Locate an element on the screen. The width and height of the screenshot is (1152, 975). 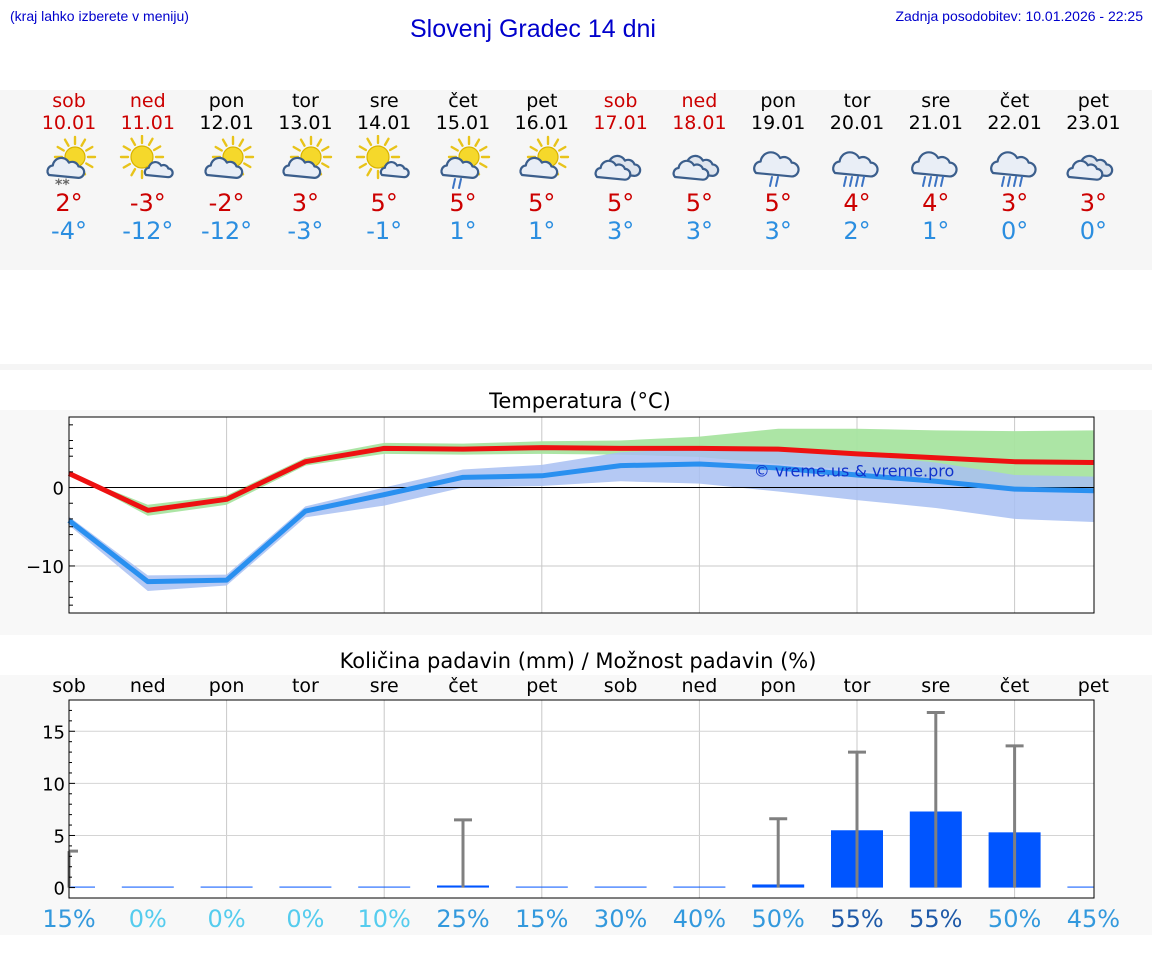
day-name: čet is located at coordinates (463, 101).